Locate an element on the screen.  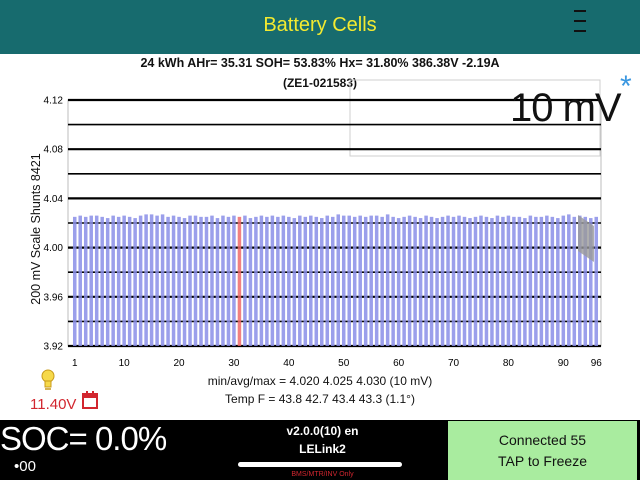
x-tick-label: 10 is located at coordinates (125, 363).